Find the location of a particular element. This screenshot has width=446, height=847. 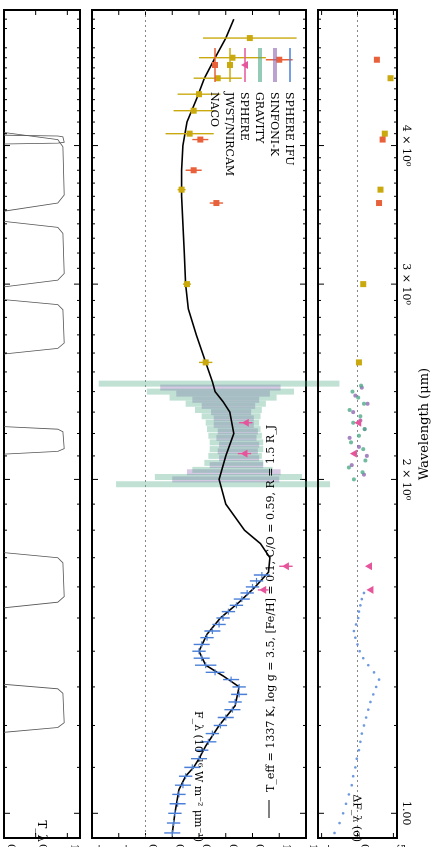

wavelength-tick-label: 3 × 10⁰ is located at coordinates (406, 284).